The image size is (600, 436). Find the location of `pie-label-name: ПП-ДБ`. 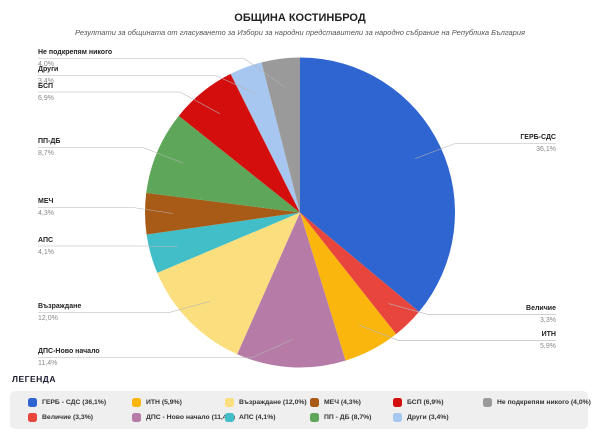

pie-label-name: ПП-ДБ is located at coordinates (49, 141).